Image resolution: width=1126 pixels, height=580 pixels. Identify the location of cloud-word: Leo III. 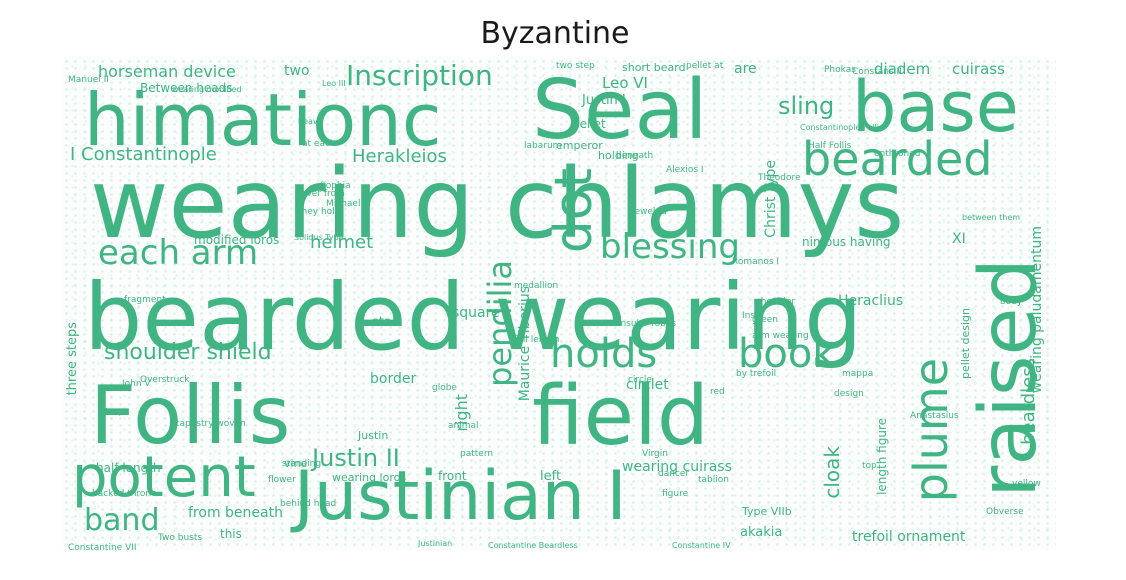
(334, 83).